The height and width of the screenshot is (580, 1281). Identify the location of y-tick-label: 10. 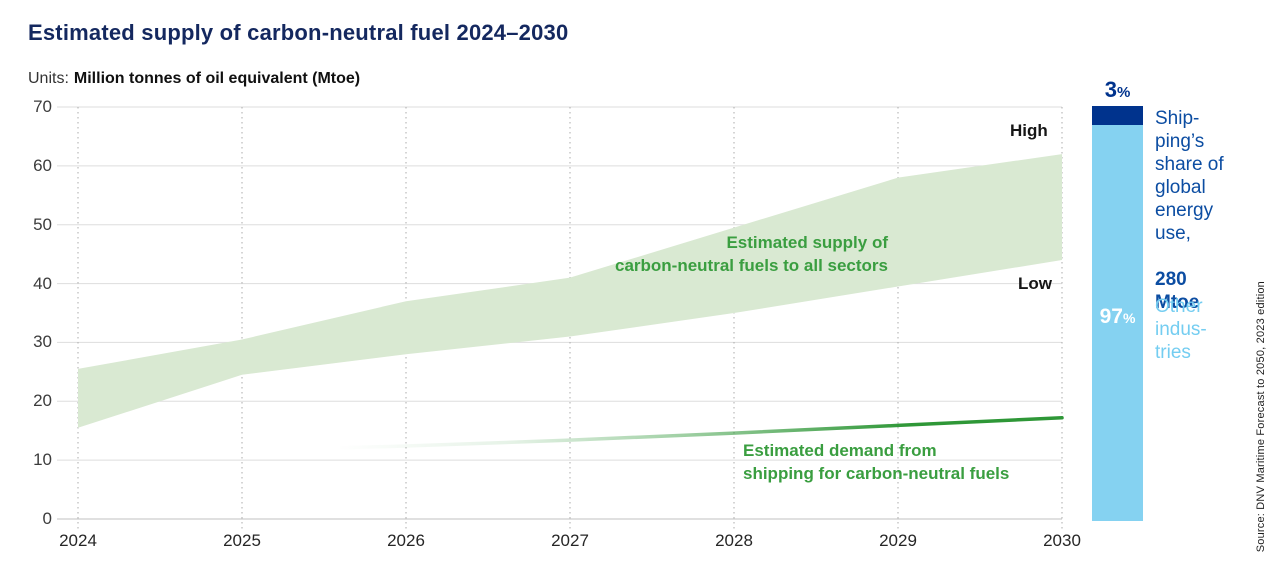
(42, 460).